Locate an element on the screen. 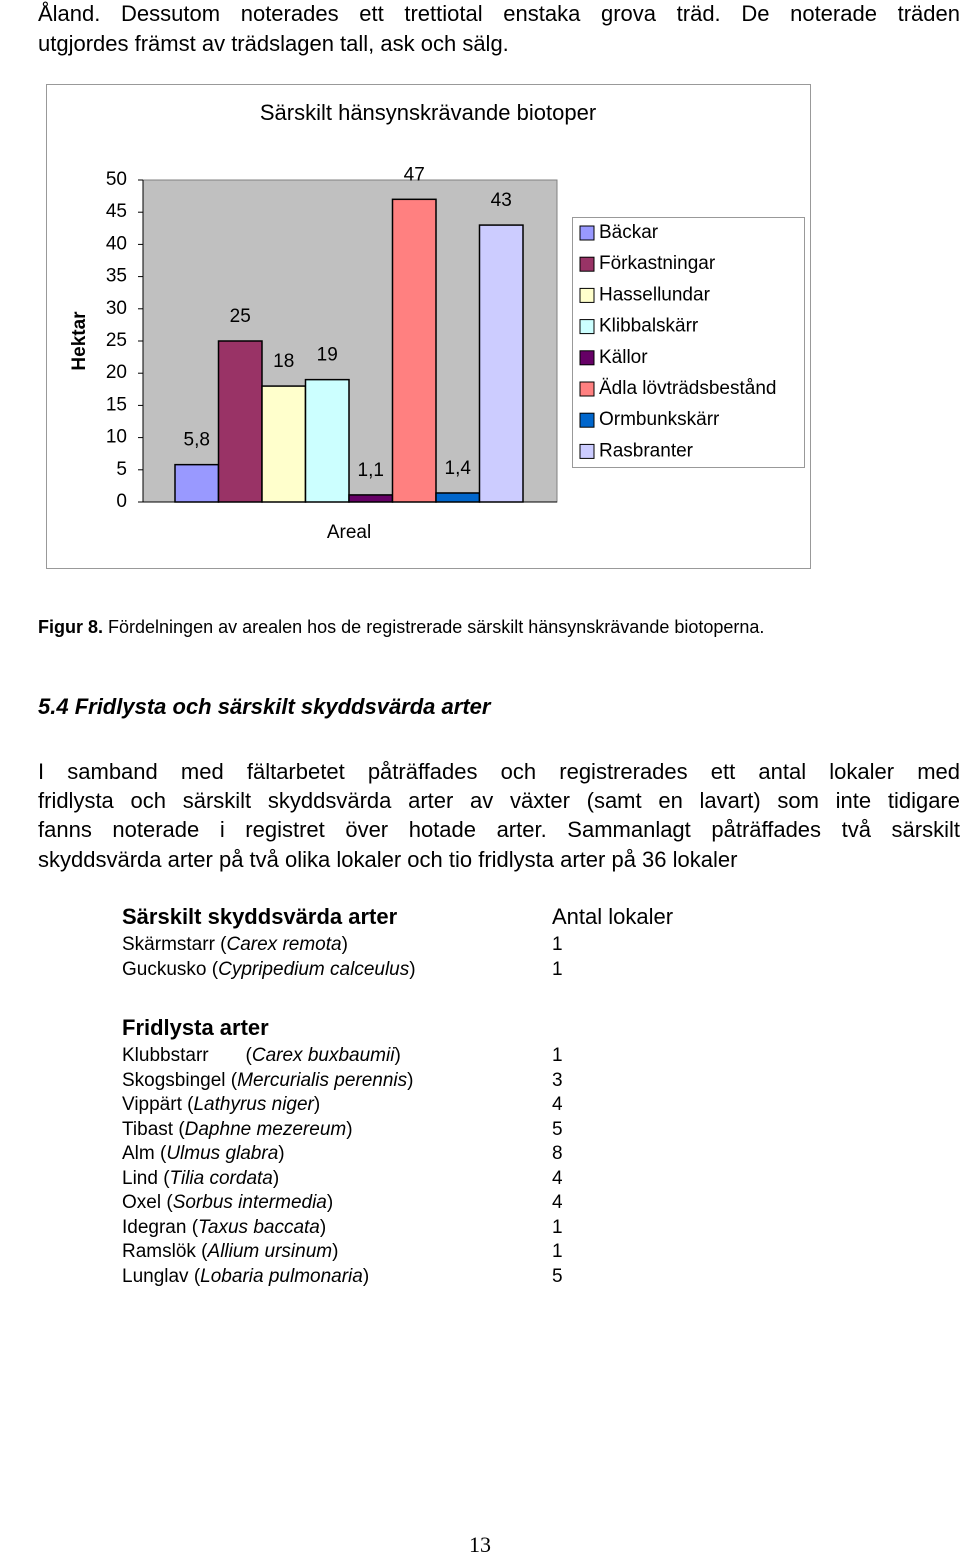 The height and width of the screenshot is (1554, 960). species-name: Lunglav (Lobaria pulmonaria) is located at coordinates (245, 1276).